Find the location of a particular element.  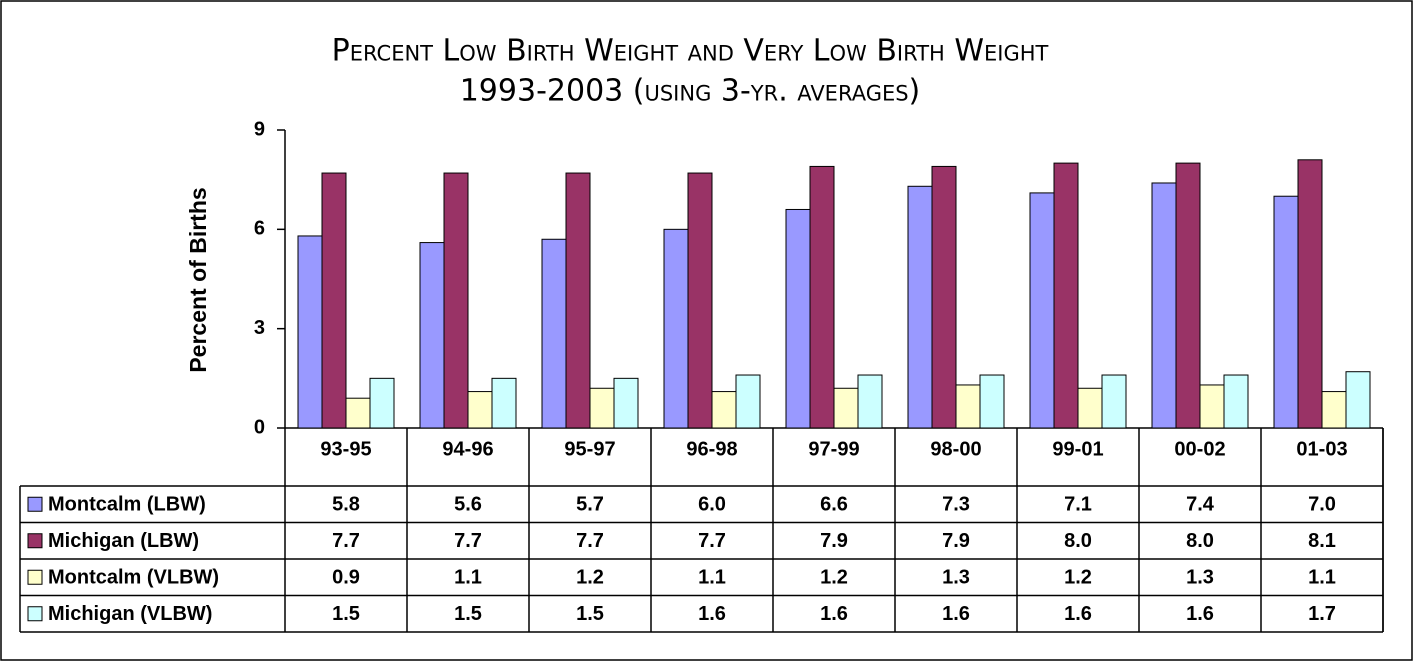

table-value: 6.6 is located at coordinates (834, 505).